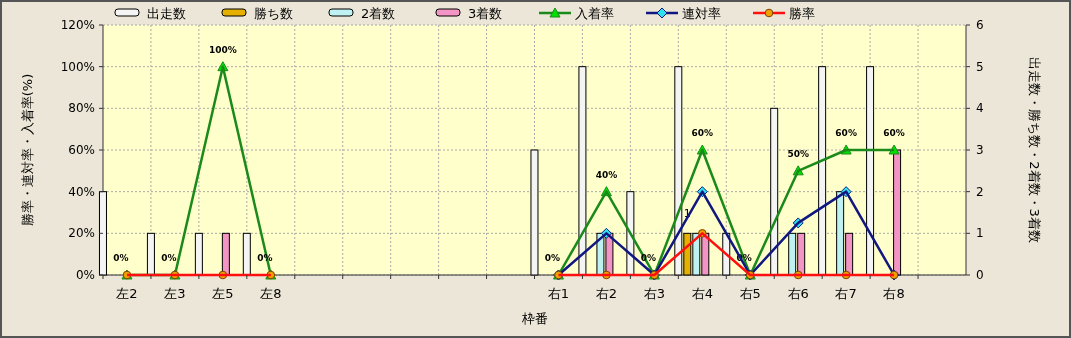  I want to click on x-tick-label: 右1, so click(558, 293).